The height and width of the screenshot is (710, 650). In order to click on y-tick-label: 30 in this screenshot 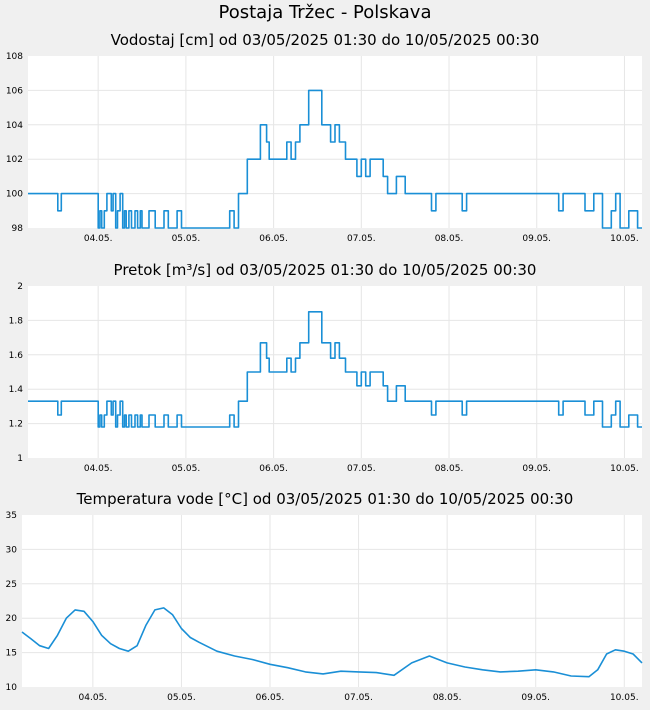, I will do `click(12, 550)`.